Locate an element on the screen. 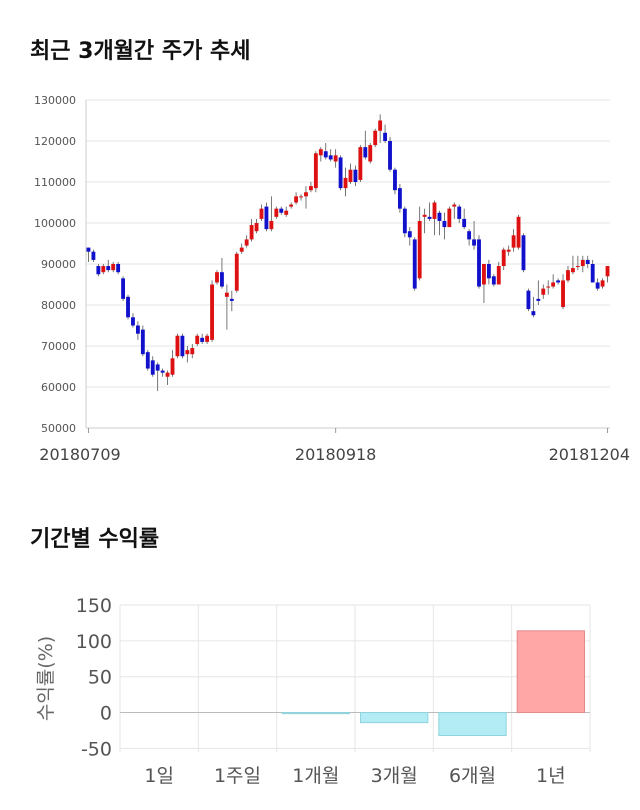 Image resolution: width=640 pixels, height=810 pixels. y-tick-label: 110000 is located at coordinates (55, 182).